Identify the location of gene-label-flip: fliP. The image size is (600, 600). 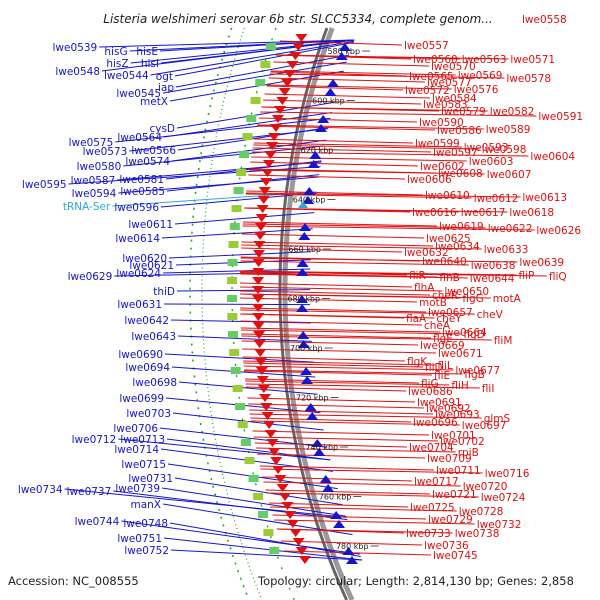
(527, 276).